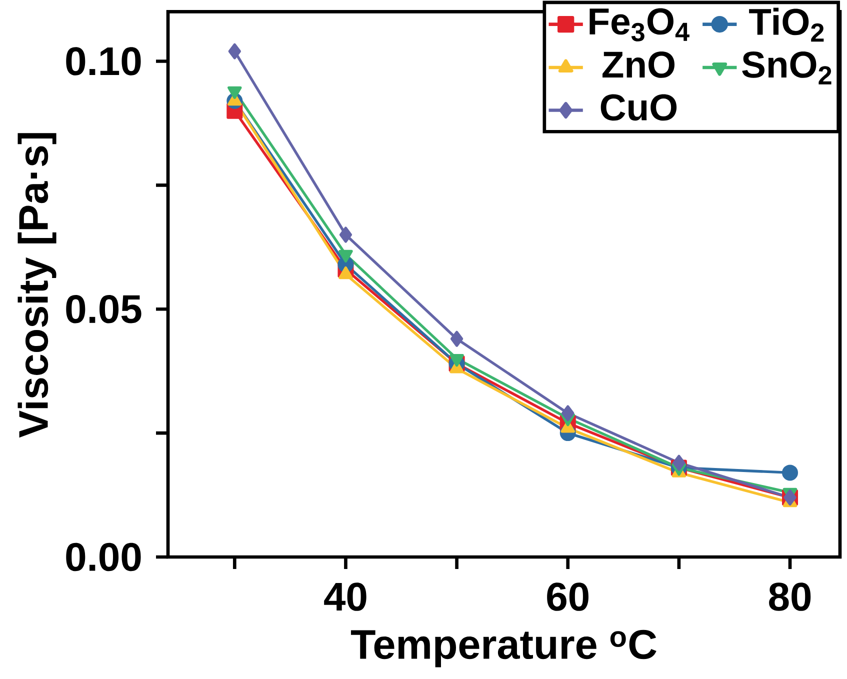 The height and width of the screenshot is (679, 847). Describe the element at coordinates (640, 25) in the screenshot. I see `legend-label: Fe$_{3}$O$_{4}$` at that location.